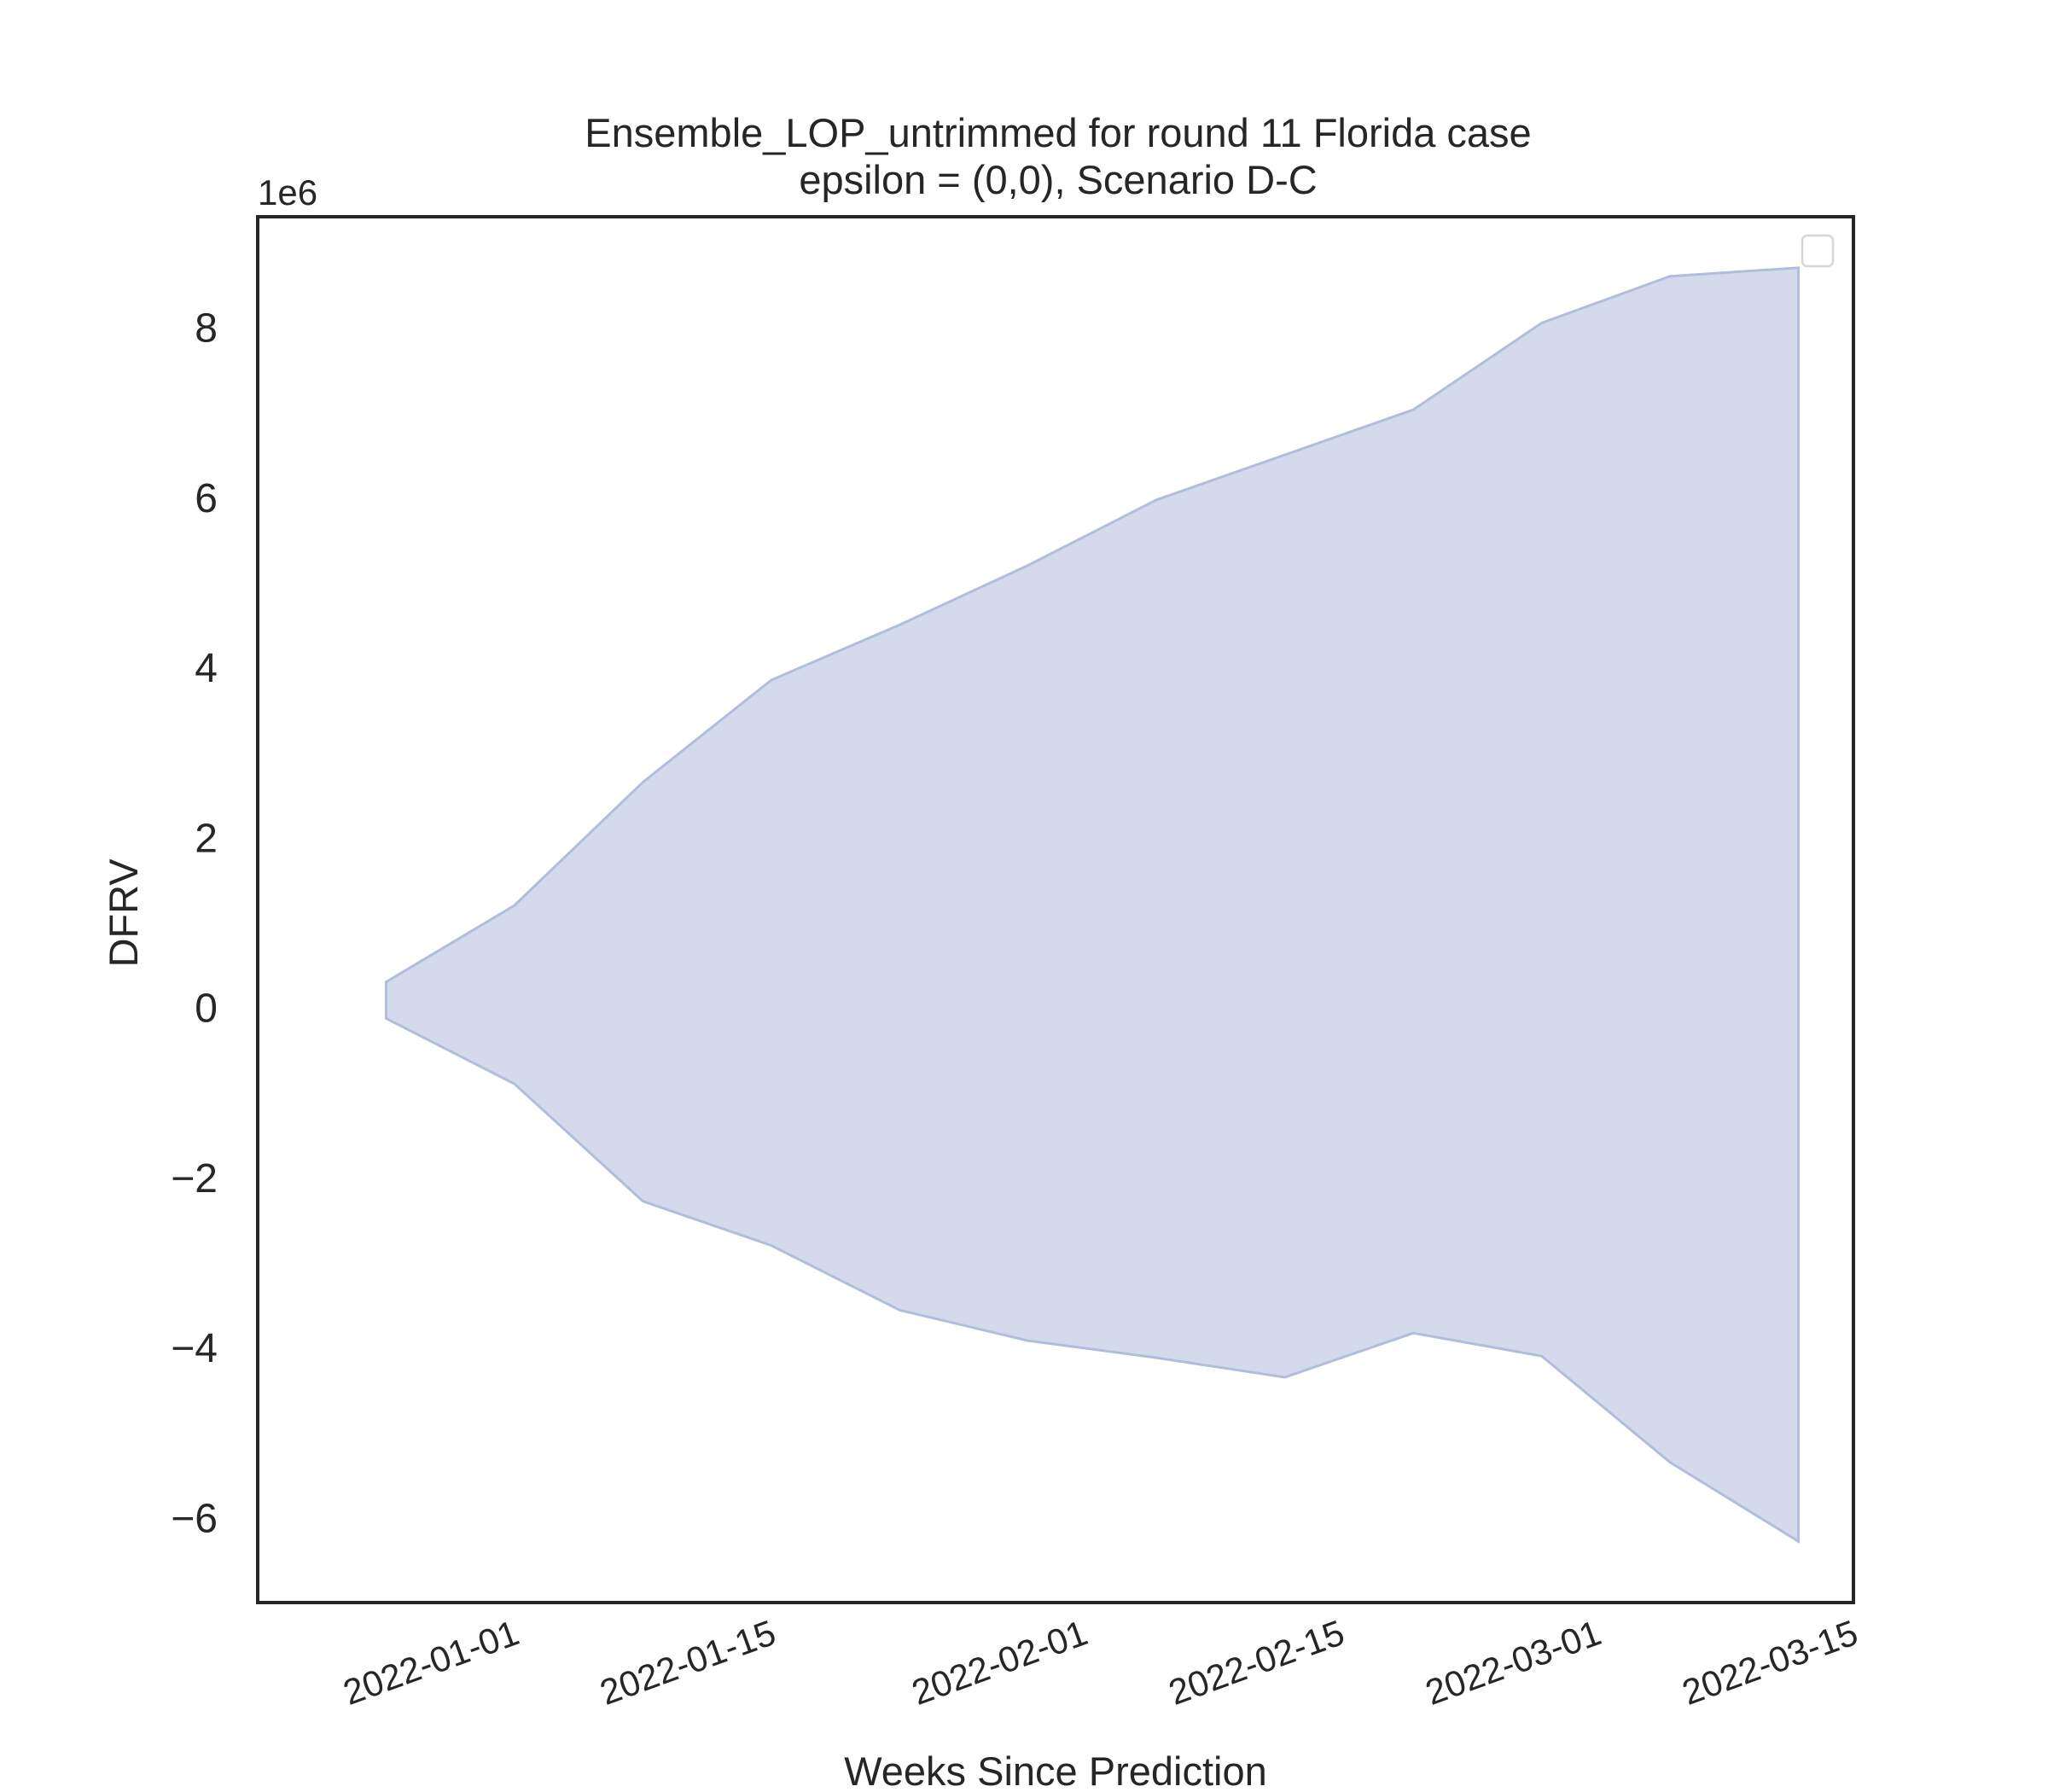 The width and height of the screenshot is (2048, 1792). Describe the element at coordinates (194, 1178) in the screenshot. I see `y-tick-label: −2` at that location.